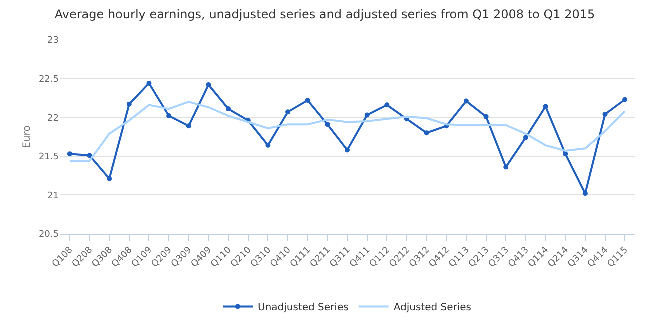  Describe the element at coordinates (53, 119) in the screenshot. I see `y-tick-label: 22` at that location.